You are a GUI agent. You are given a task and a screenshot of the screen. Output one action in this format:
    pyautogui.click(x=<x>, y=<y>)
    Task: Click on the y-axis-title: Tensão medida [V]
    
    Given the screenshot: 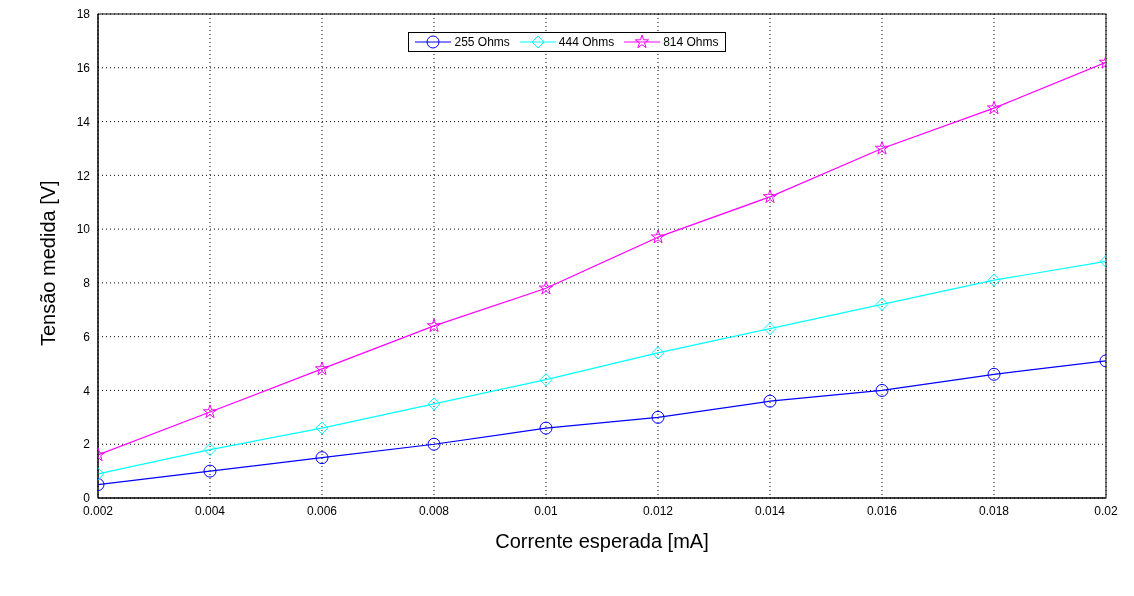 What is the action you would take?
    pyautogui.click(x=48, y=263)
    